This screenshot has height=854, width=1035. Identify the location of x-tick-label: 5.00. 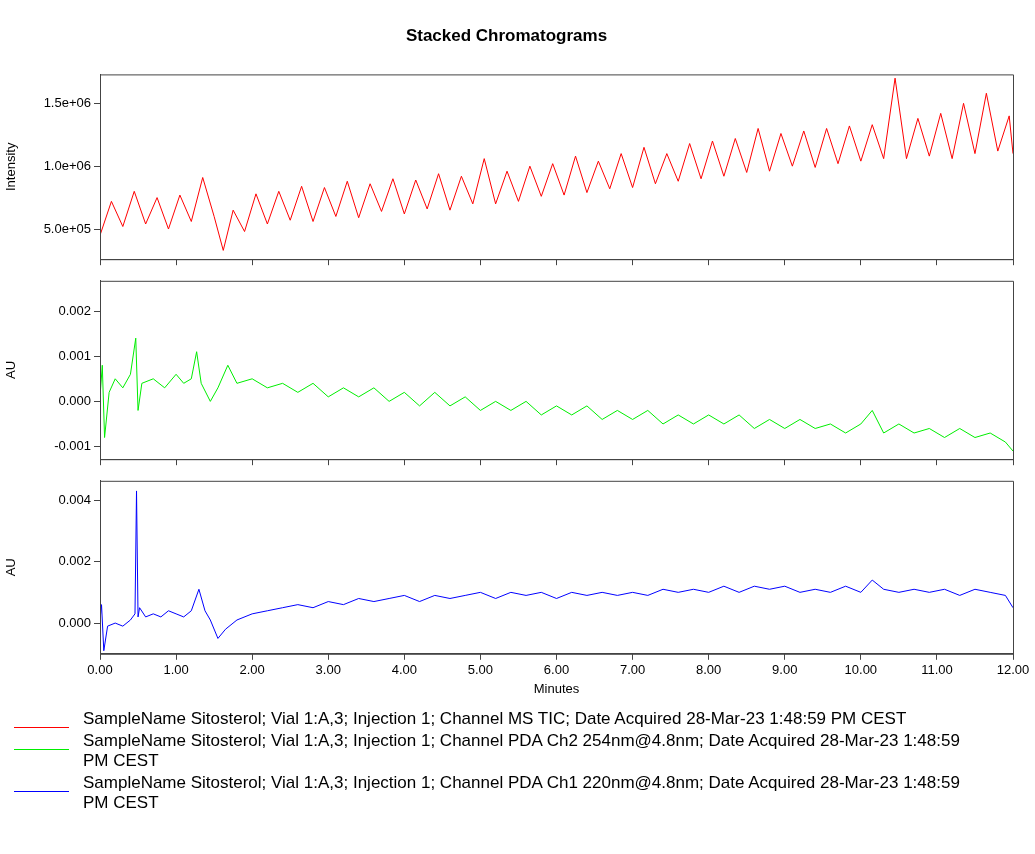
(480, 670).